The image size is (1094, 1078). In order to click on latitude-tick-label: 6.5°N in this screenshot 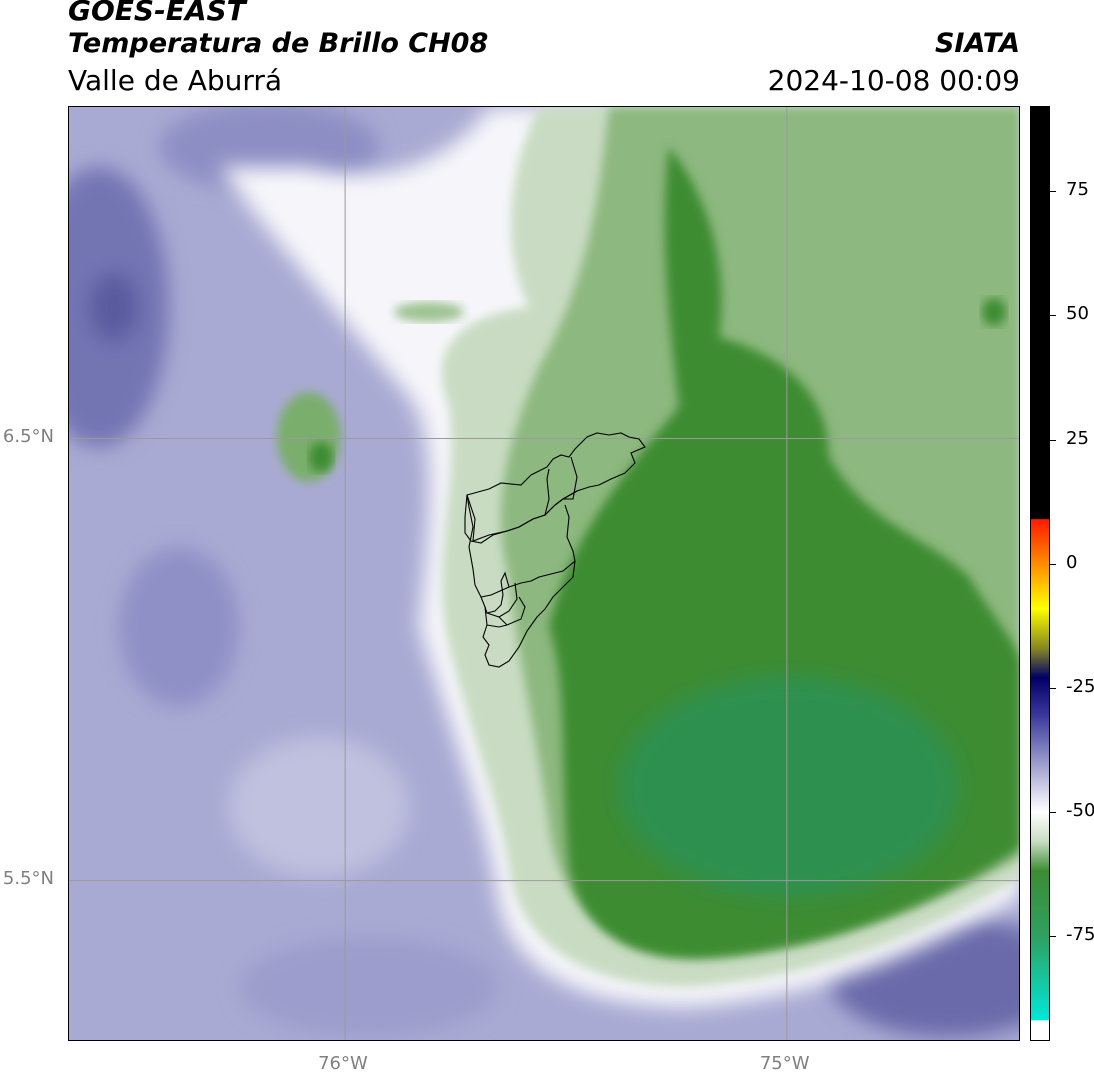, I will do `click(28, 436)`.